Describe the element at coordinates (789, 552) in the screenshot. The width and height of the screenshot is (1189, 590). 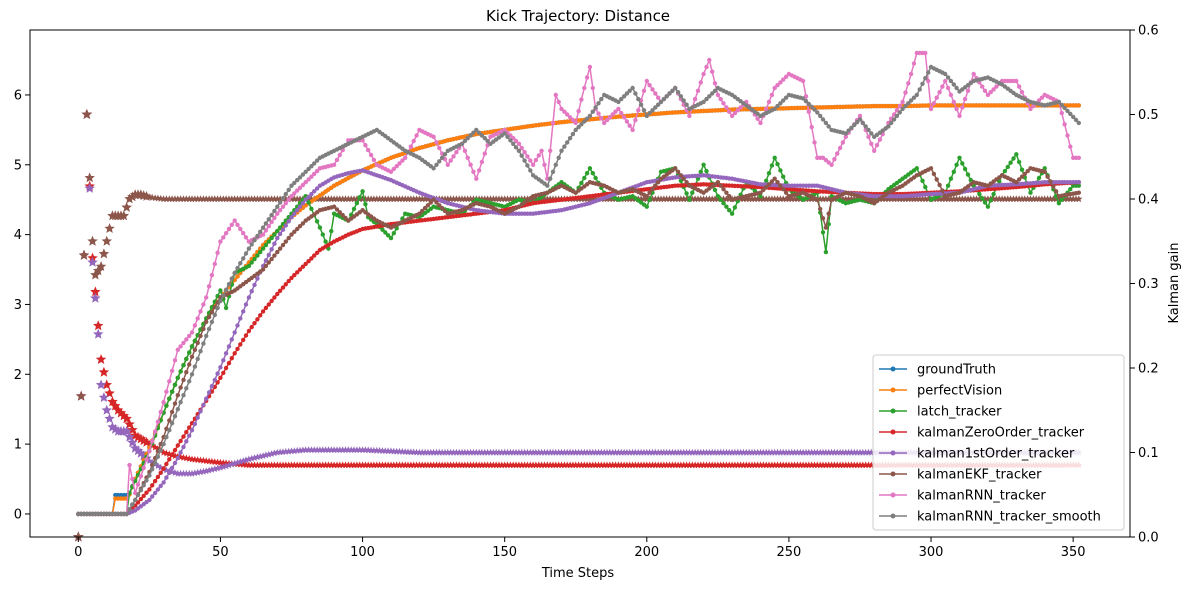
I see `x-tick-label: 250` at that location.